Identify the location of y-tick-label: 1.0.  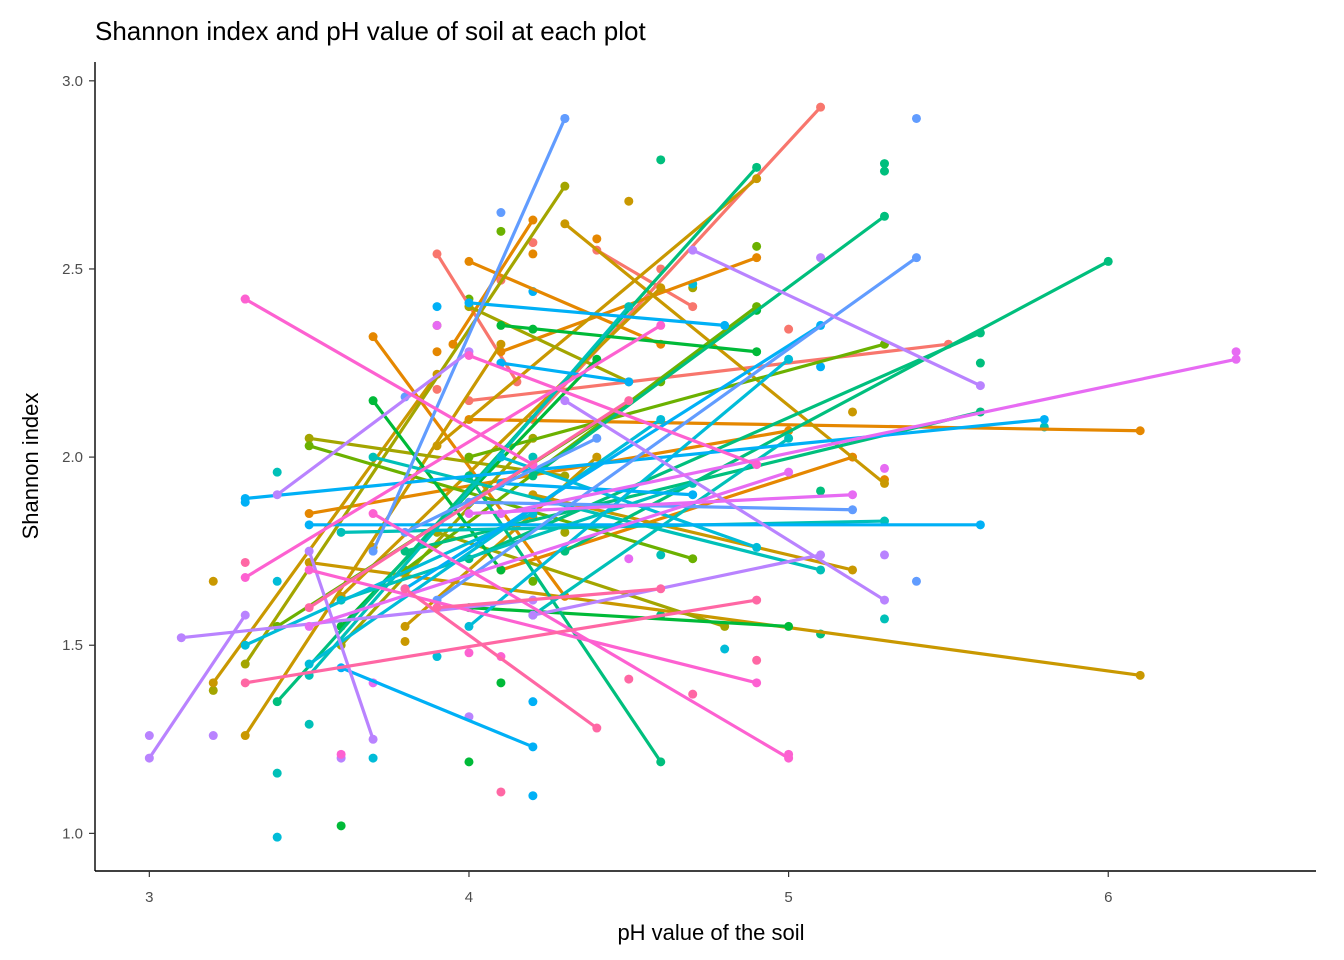
(72, 833).